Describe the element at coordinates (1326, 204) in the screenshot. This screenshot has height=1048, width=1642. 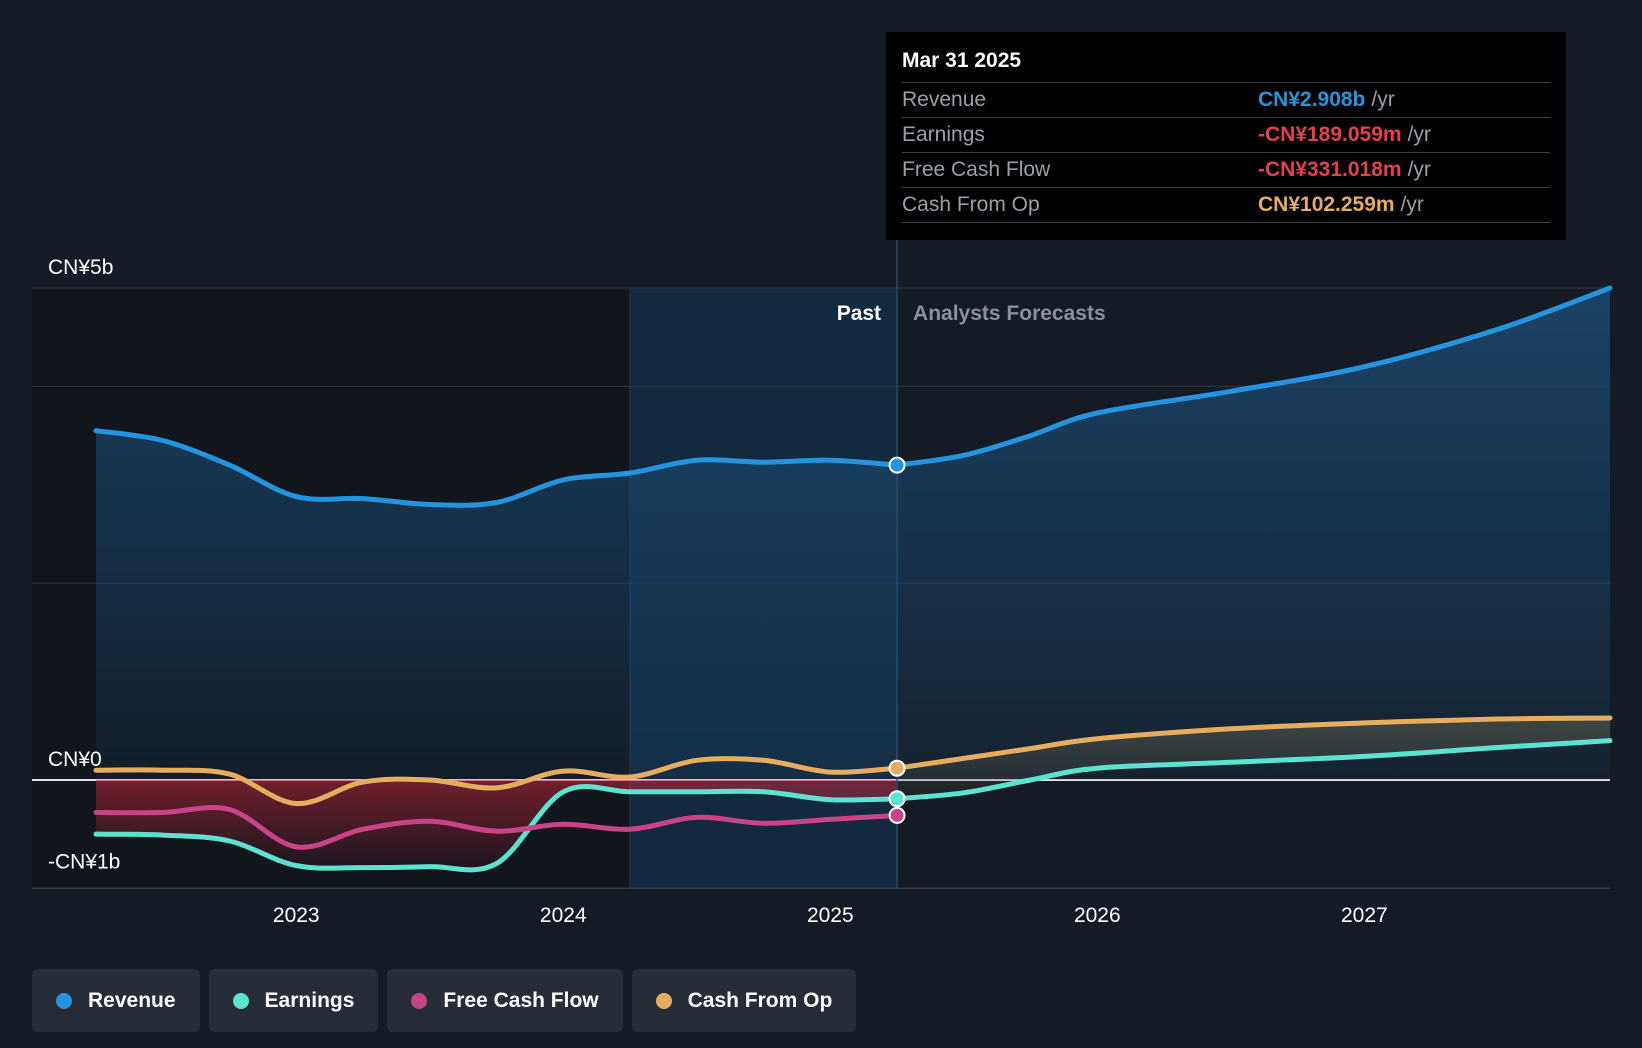
I see `tooltip-value: CN¥102.259m` at that location.